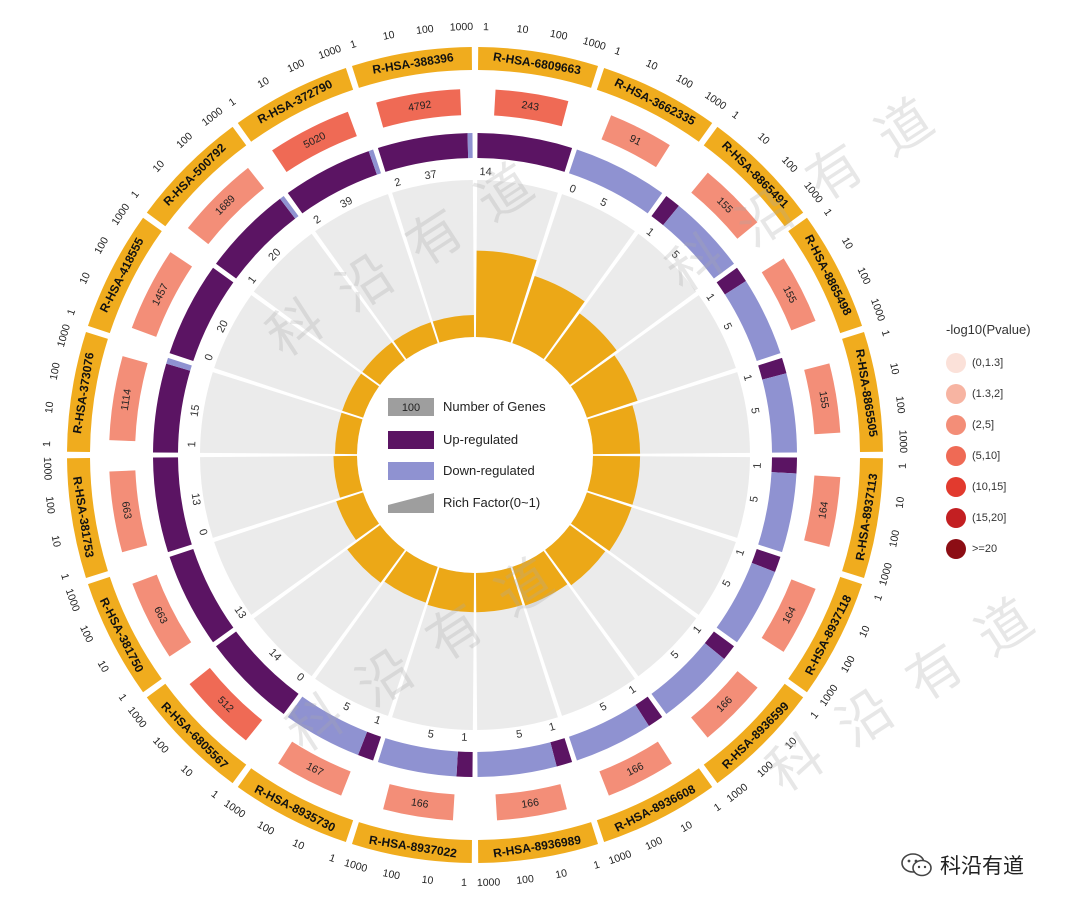 This screenshot has height=914, width=1080. I want to click on pvalue-legend-title: -log10(Pvalue), so click(988, 329).